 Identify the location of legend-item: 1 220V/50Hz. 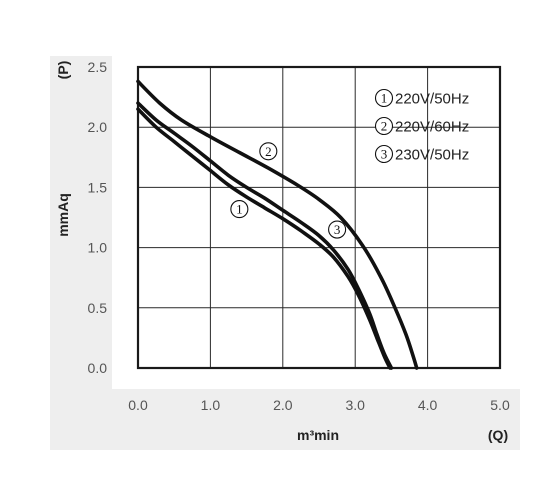
(421, 98).